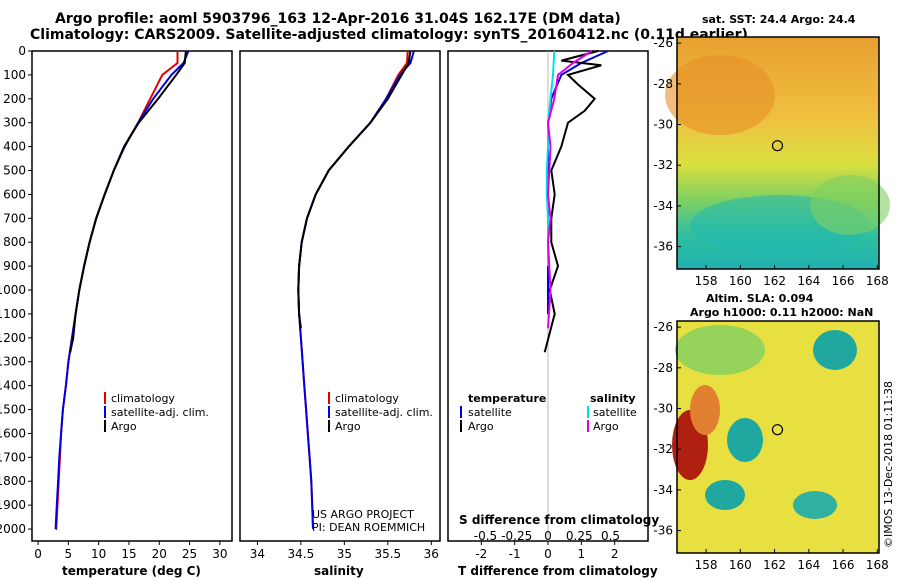 The image size is (900, 580). What do you see at coordinates (301, 554) in the screenshot?
I see `x-tick-label: 34.5` at bounding box center [301, 554].